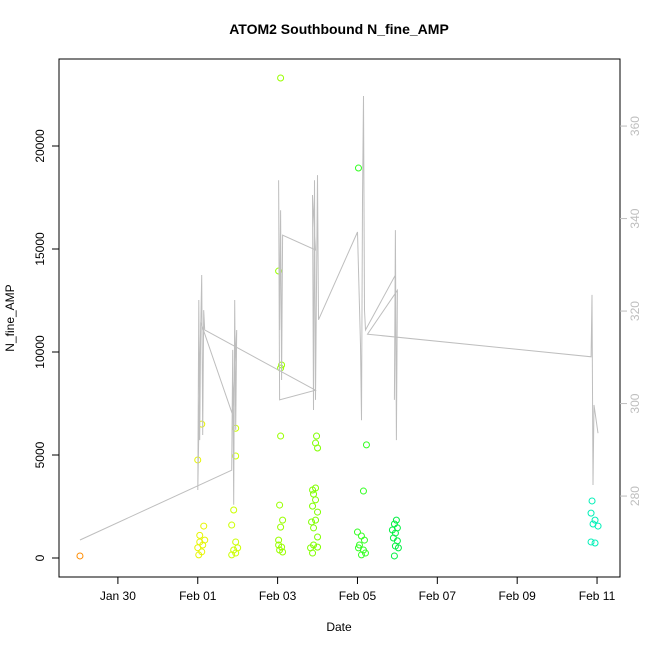  I want to click on y-axis-label: N_fine_AMP, so click(10, 317).